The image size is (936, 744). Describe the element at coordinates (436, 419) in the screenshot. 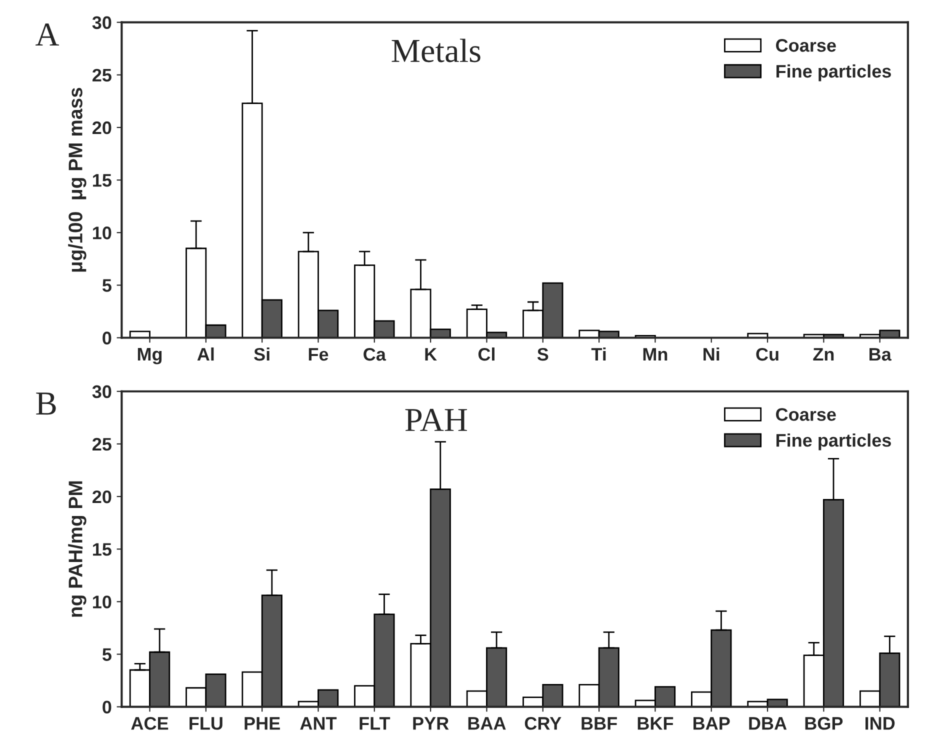

I see `chart-title: PAH` at that location.